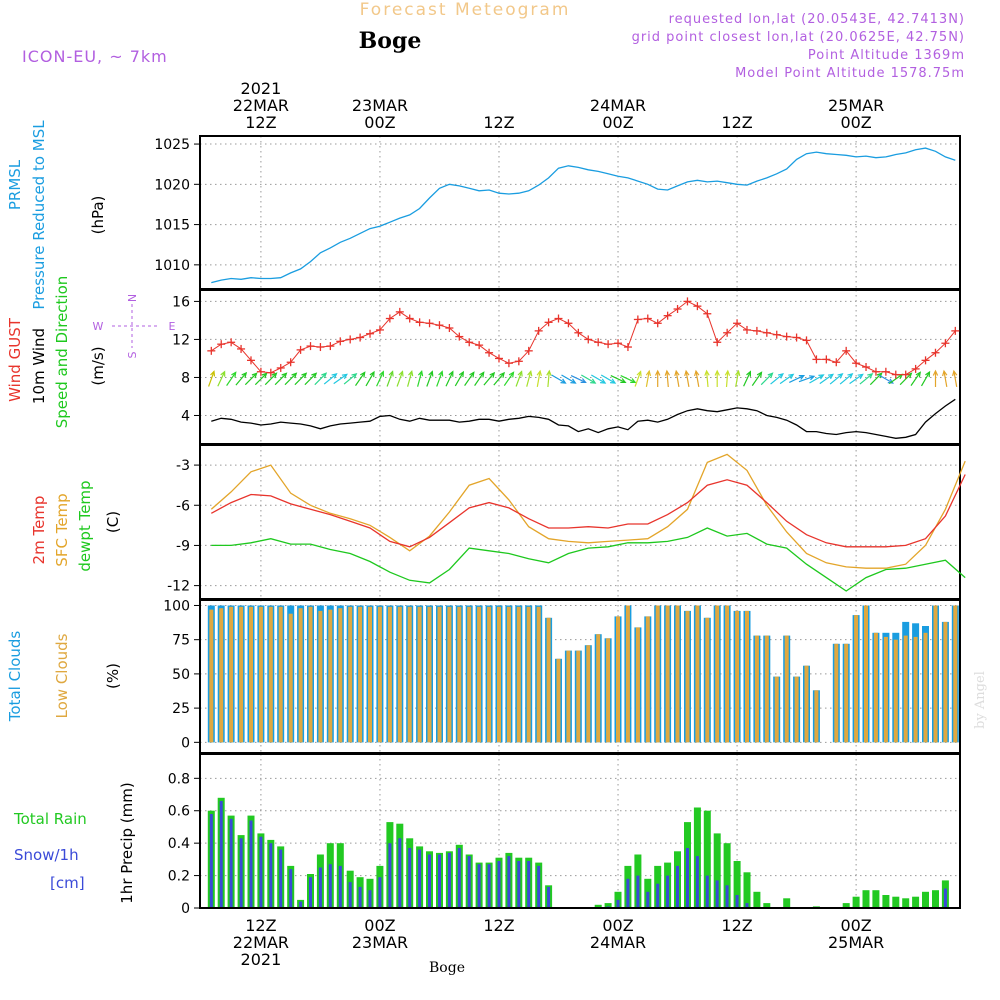  What do you see at coordinates (98, 365) in the screenshot?
I see `wind-unit: (m/s)` at bounding box center [98, 365].